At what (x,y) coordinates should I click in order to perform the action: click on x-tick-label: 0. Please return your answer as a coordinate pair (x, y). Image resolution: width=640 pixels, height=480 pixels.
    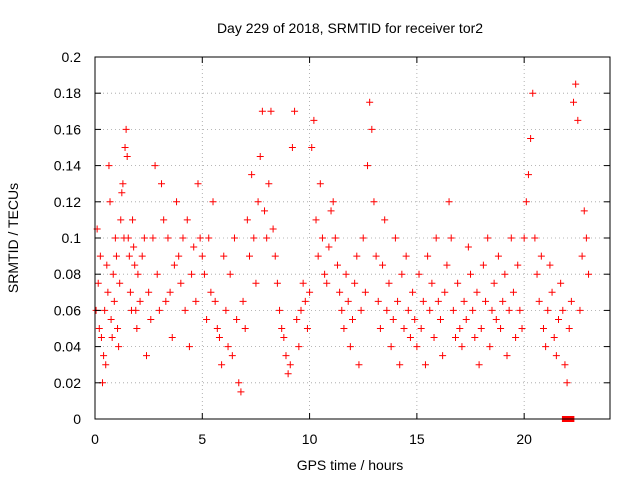
    Looking at the image, I should click on (95, 439).